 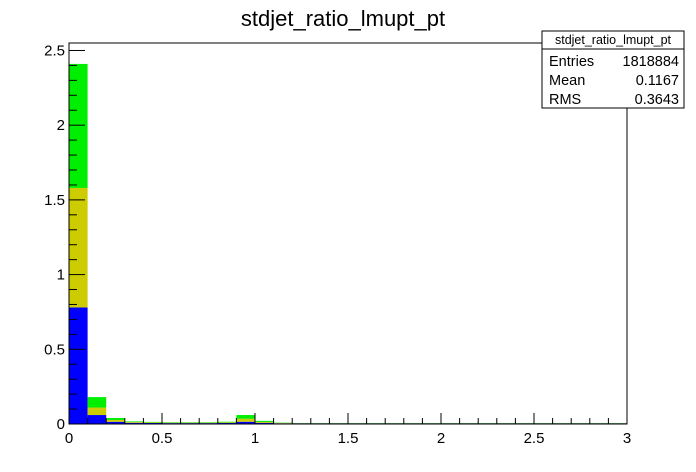 What do you see at coordinates (54, 200) in the screenshot?
I see `y-tick-label-3: 1.5` at bounding box center [54, 200].